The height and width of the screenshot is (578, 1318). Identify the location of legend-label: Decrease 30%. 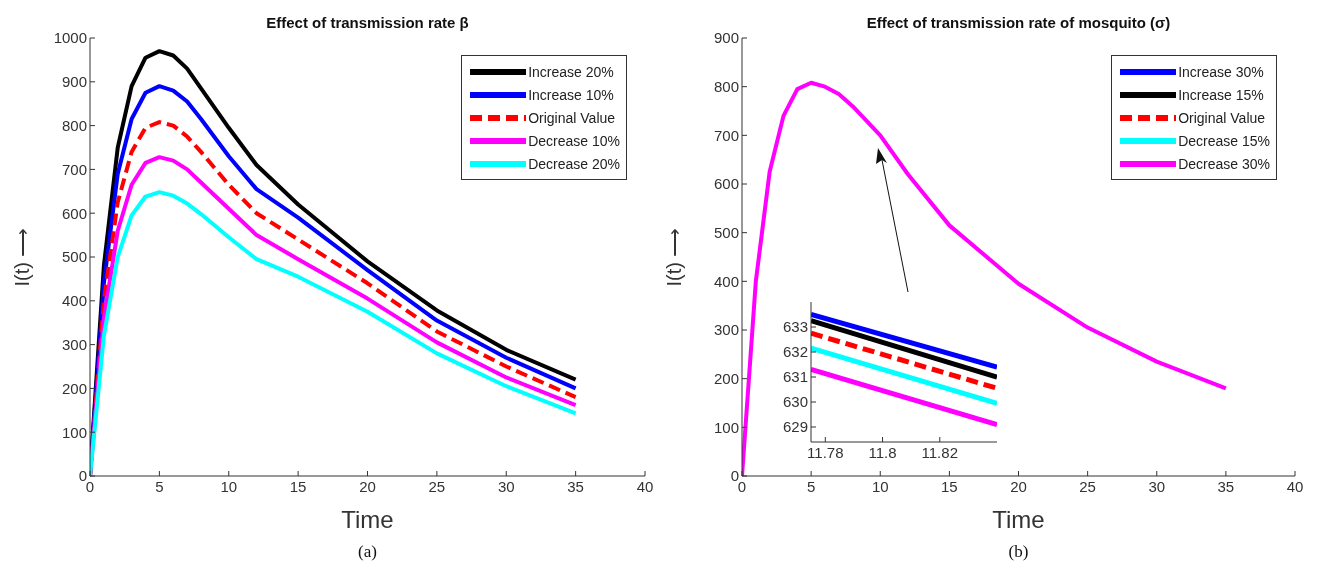
(1224, 163).